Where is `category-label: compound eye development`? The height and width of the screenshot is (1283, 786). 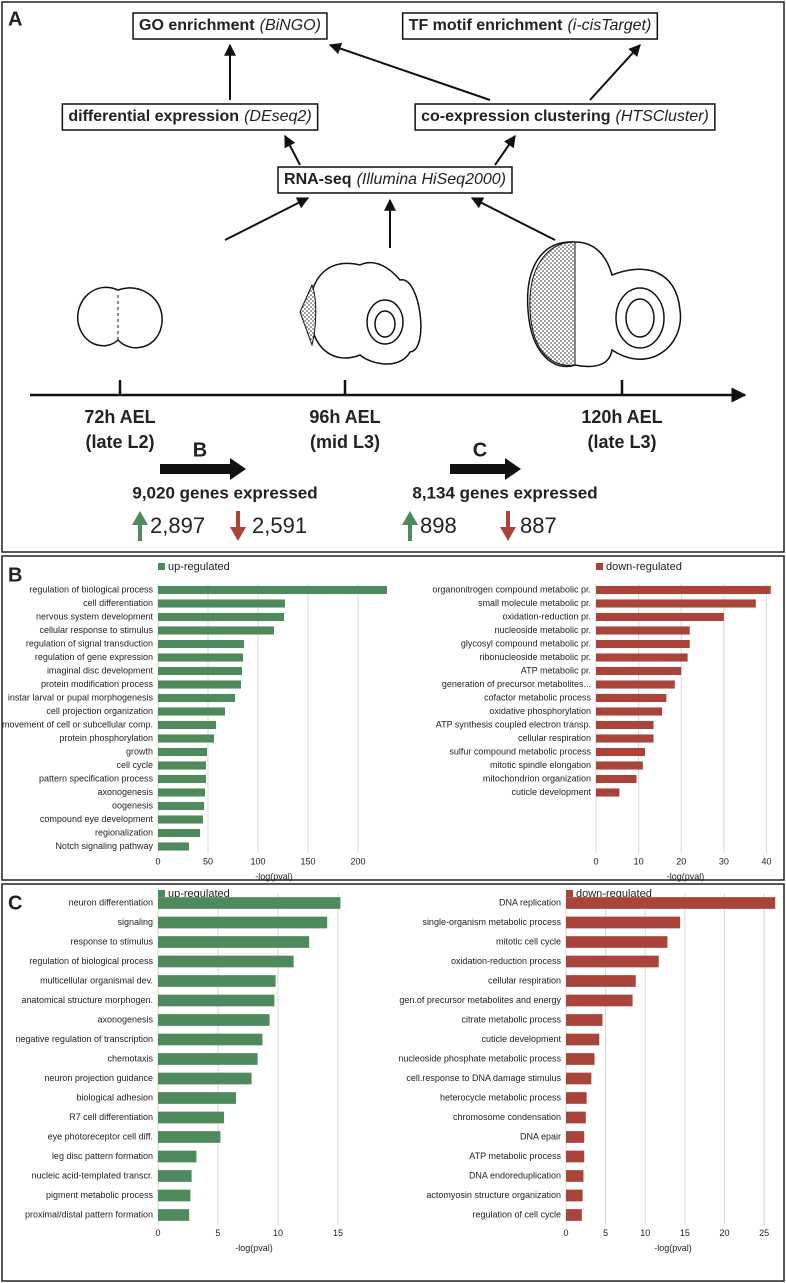
category-label: compound eye development is located at coordinates (97, 819).